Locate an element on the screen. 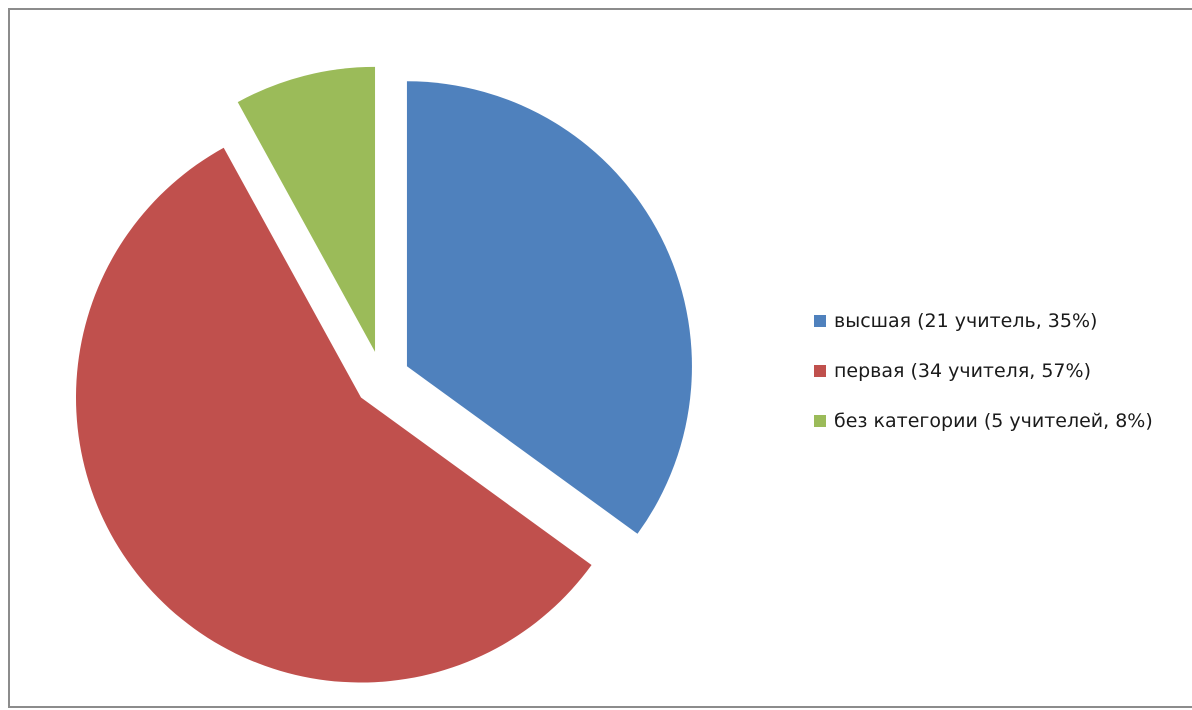 The image size is (1192, 710). legend-label: первая (34 учителя, 57%) is located at coordinates (962, 371).